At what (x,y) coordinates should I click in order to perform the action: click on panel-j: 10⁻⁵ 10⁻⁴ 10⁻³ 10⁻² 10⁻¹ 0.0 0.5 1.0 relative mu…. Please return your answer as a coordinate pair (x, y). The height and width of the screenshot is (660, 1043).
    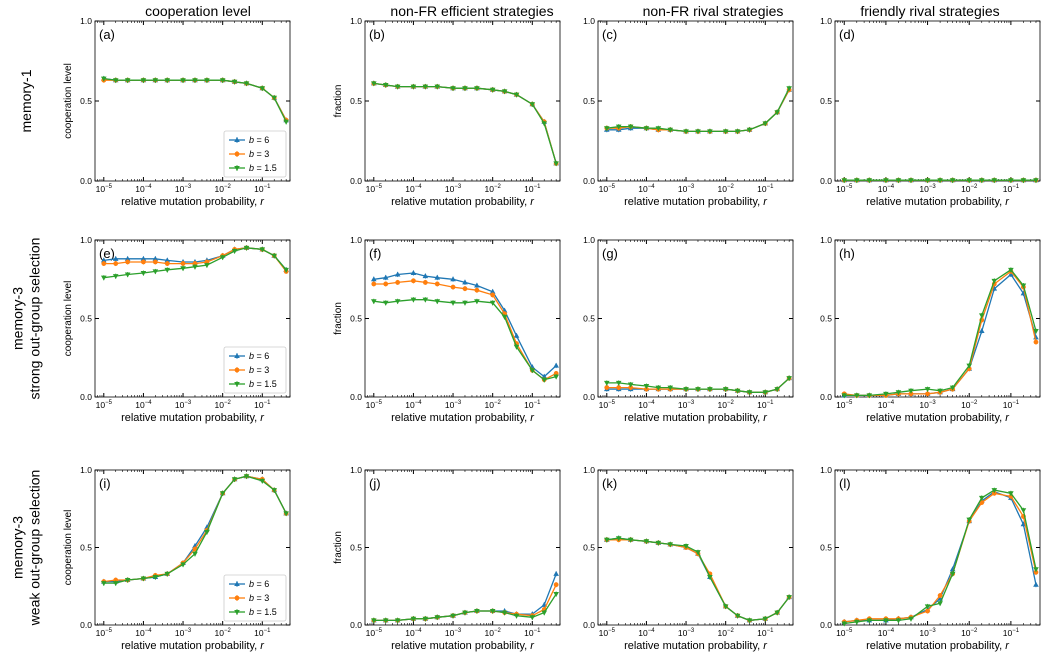
    Looking at the image, I should click on (447, 558).